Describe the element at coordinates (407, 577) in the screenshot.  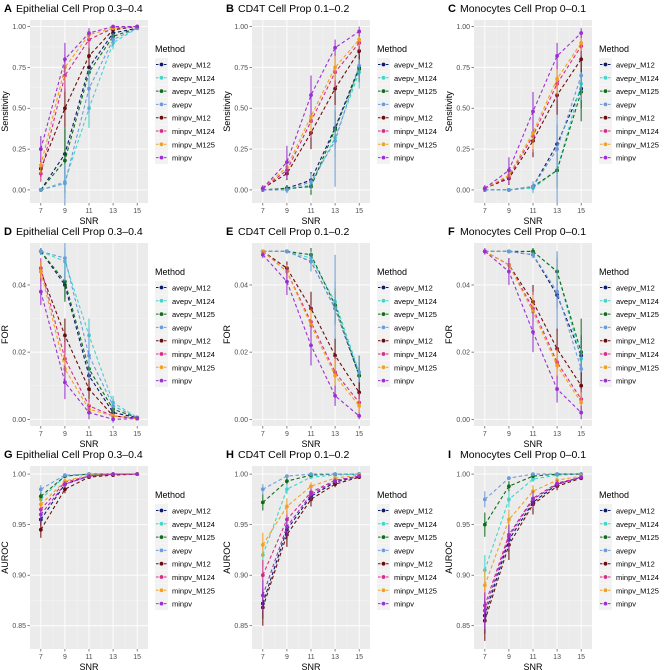
I see `legend-item: minpv_M124` at that location.